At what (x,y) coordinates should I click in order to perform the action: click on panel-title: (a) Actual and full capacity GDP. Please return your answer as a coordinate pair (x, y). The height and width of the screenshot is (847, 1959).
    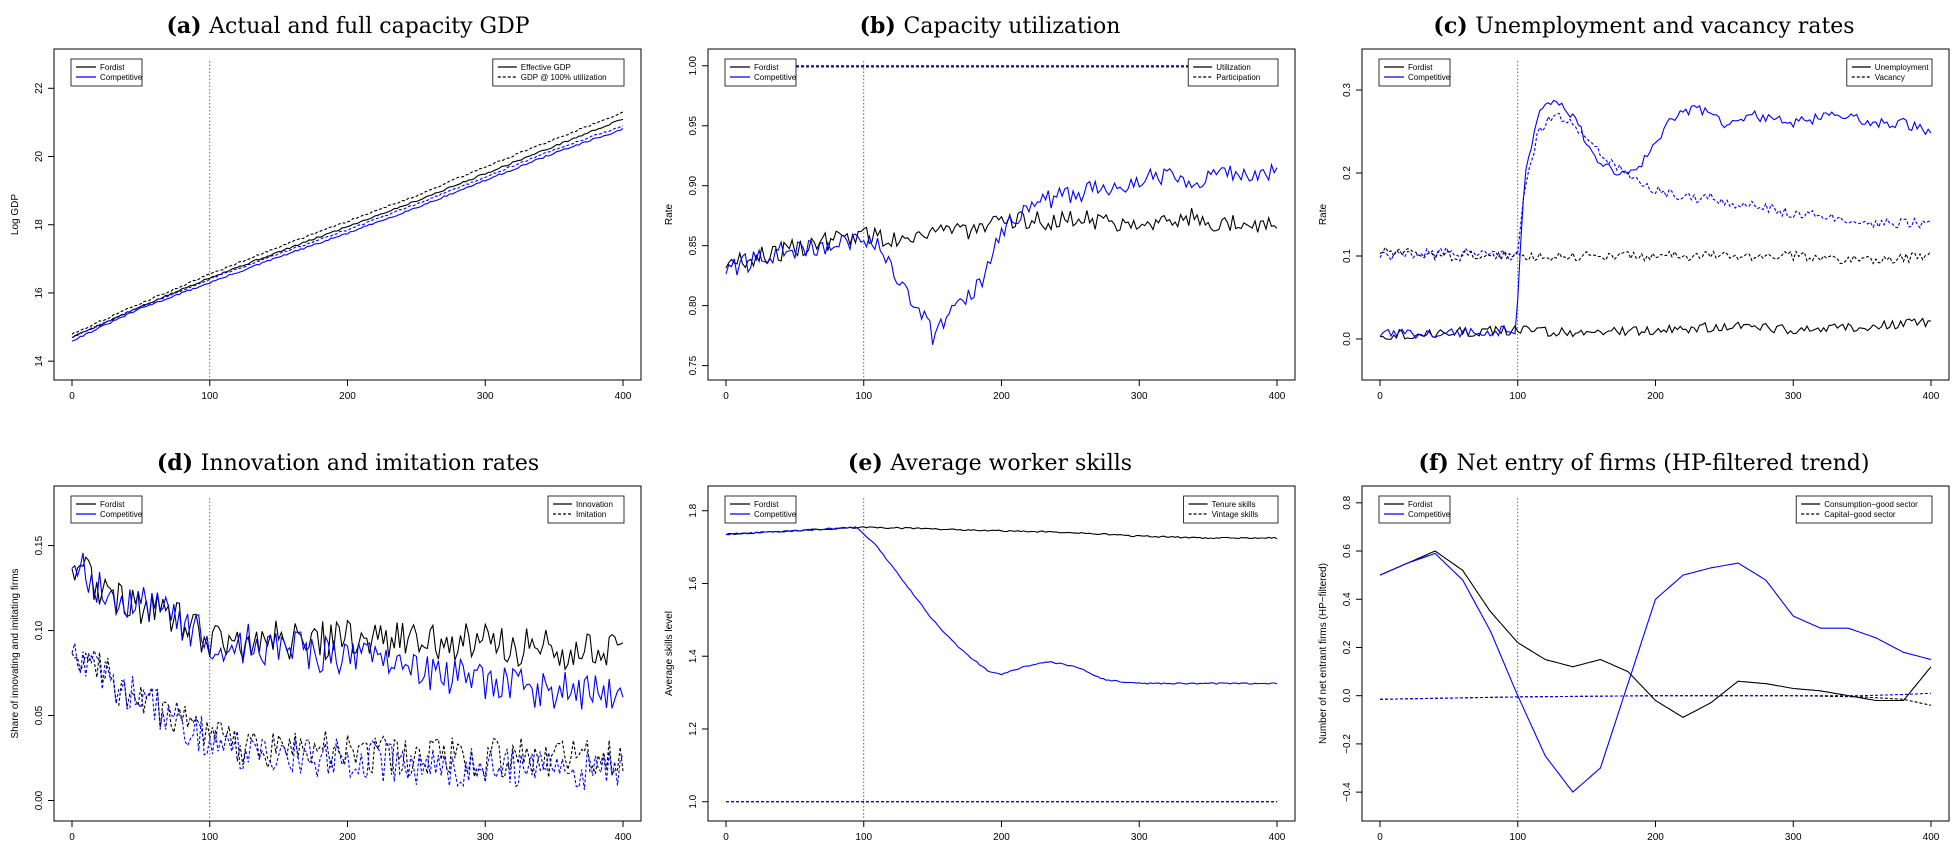
    Looking at the image, I should click on (347, 26).